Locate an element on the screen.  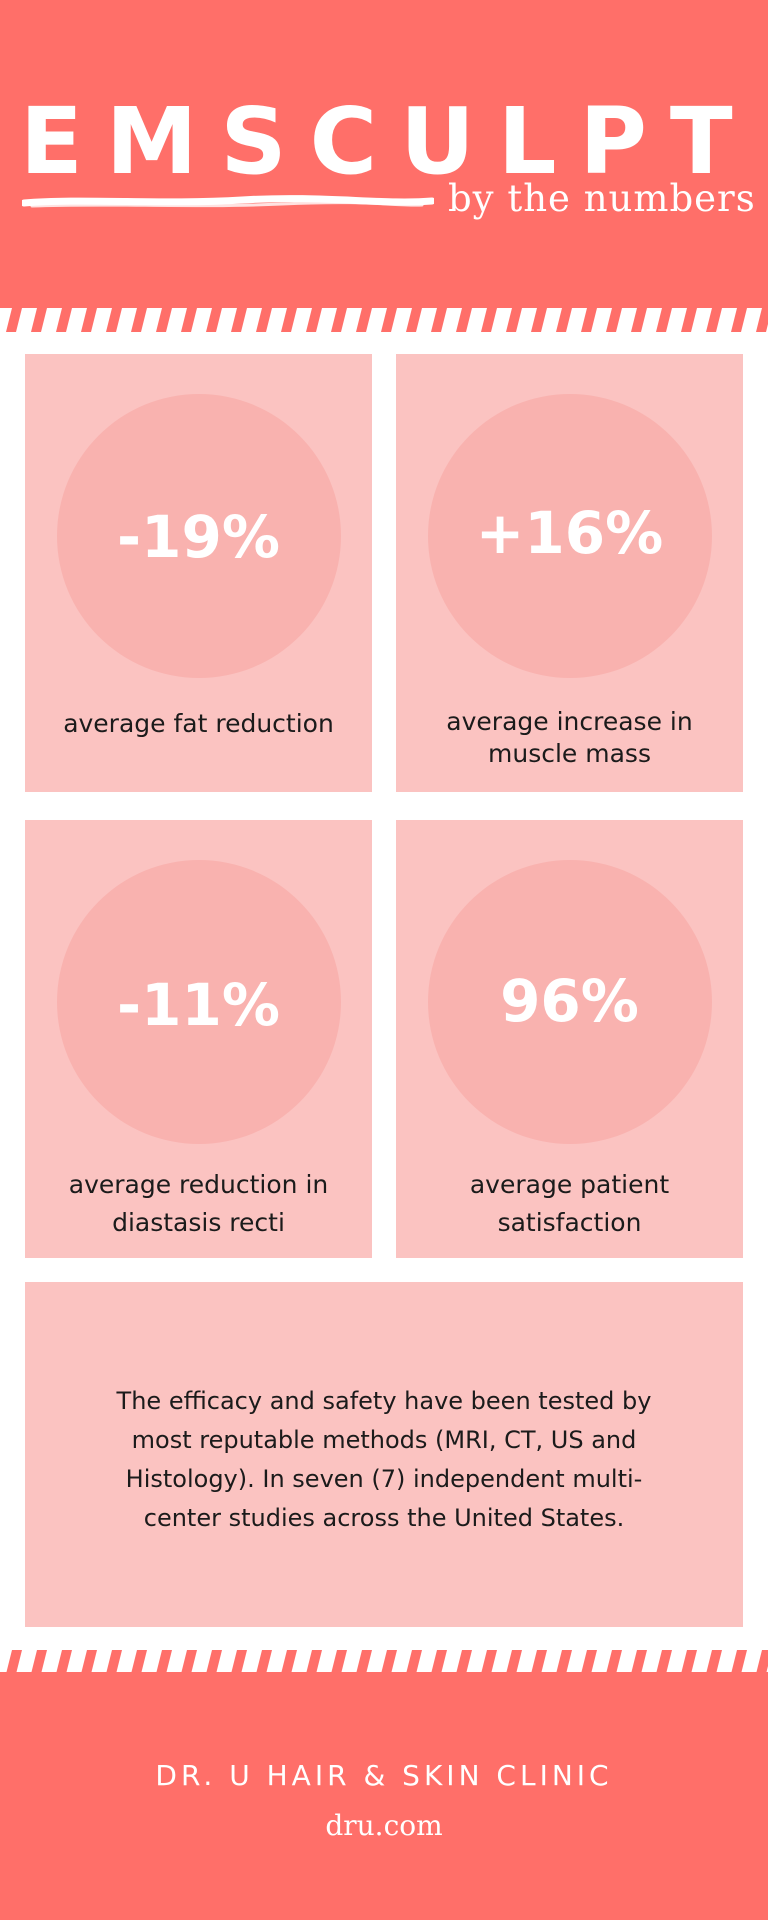
stat-label: average patient satisfaction is located at coordinates (569, 1203).